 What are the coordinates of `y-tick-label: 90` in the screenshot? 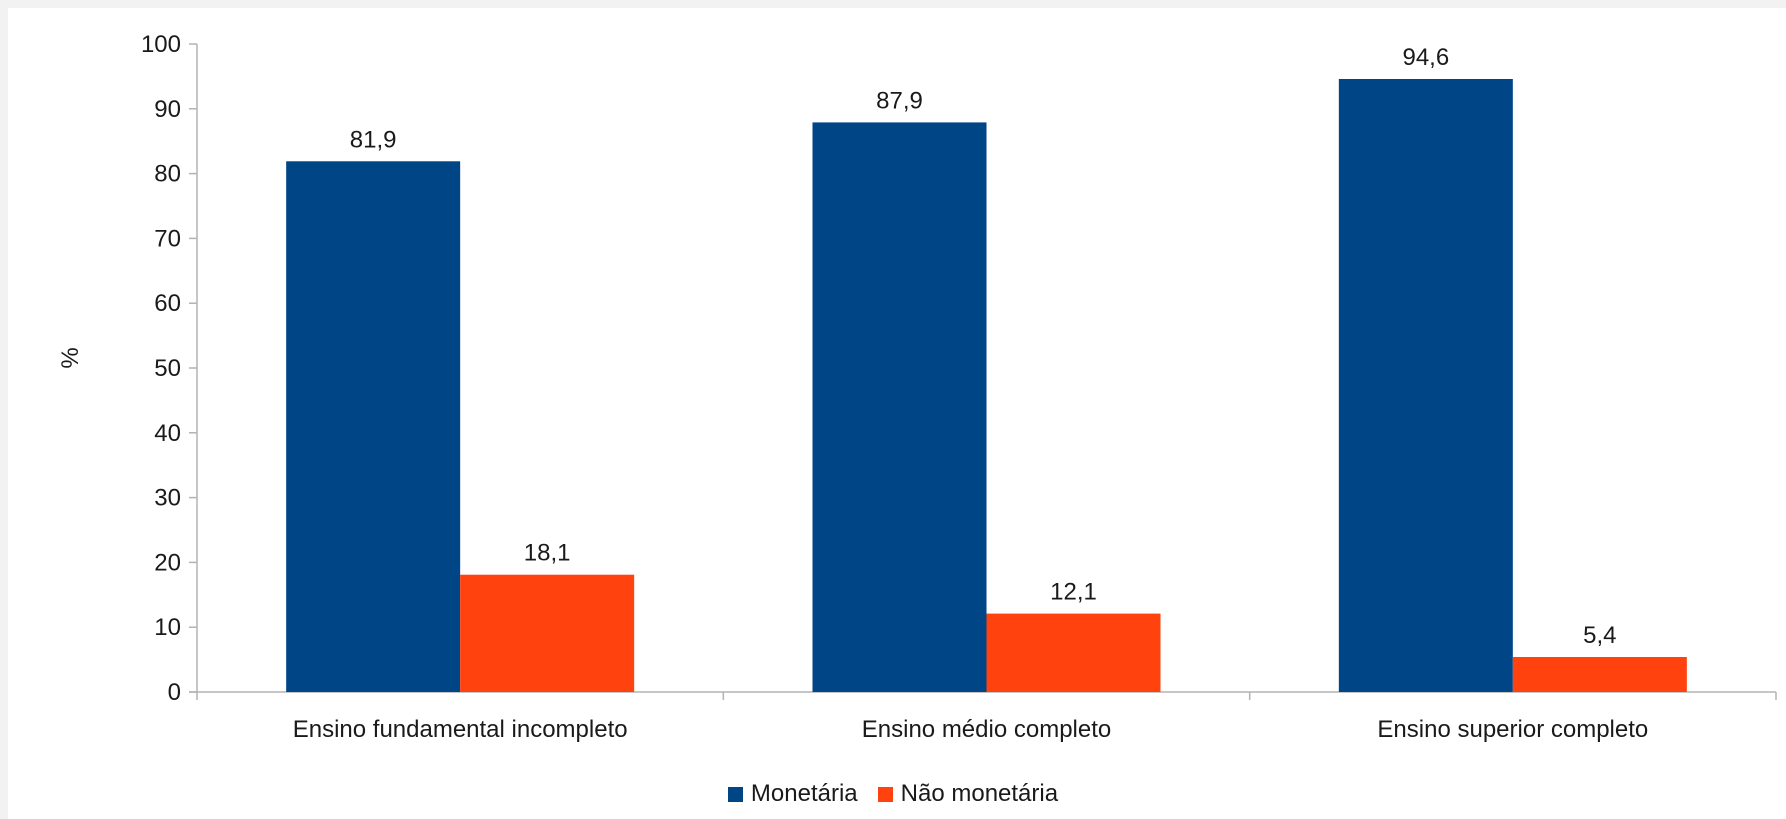 It's located at (167, 109).